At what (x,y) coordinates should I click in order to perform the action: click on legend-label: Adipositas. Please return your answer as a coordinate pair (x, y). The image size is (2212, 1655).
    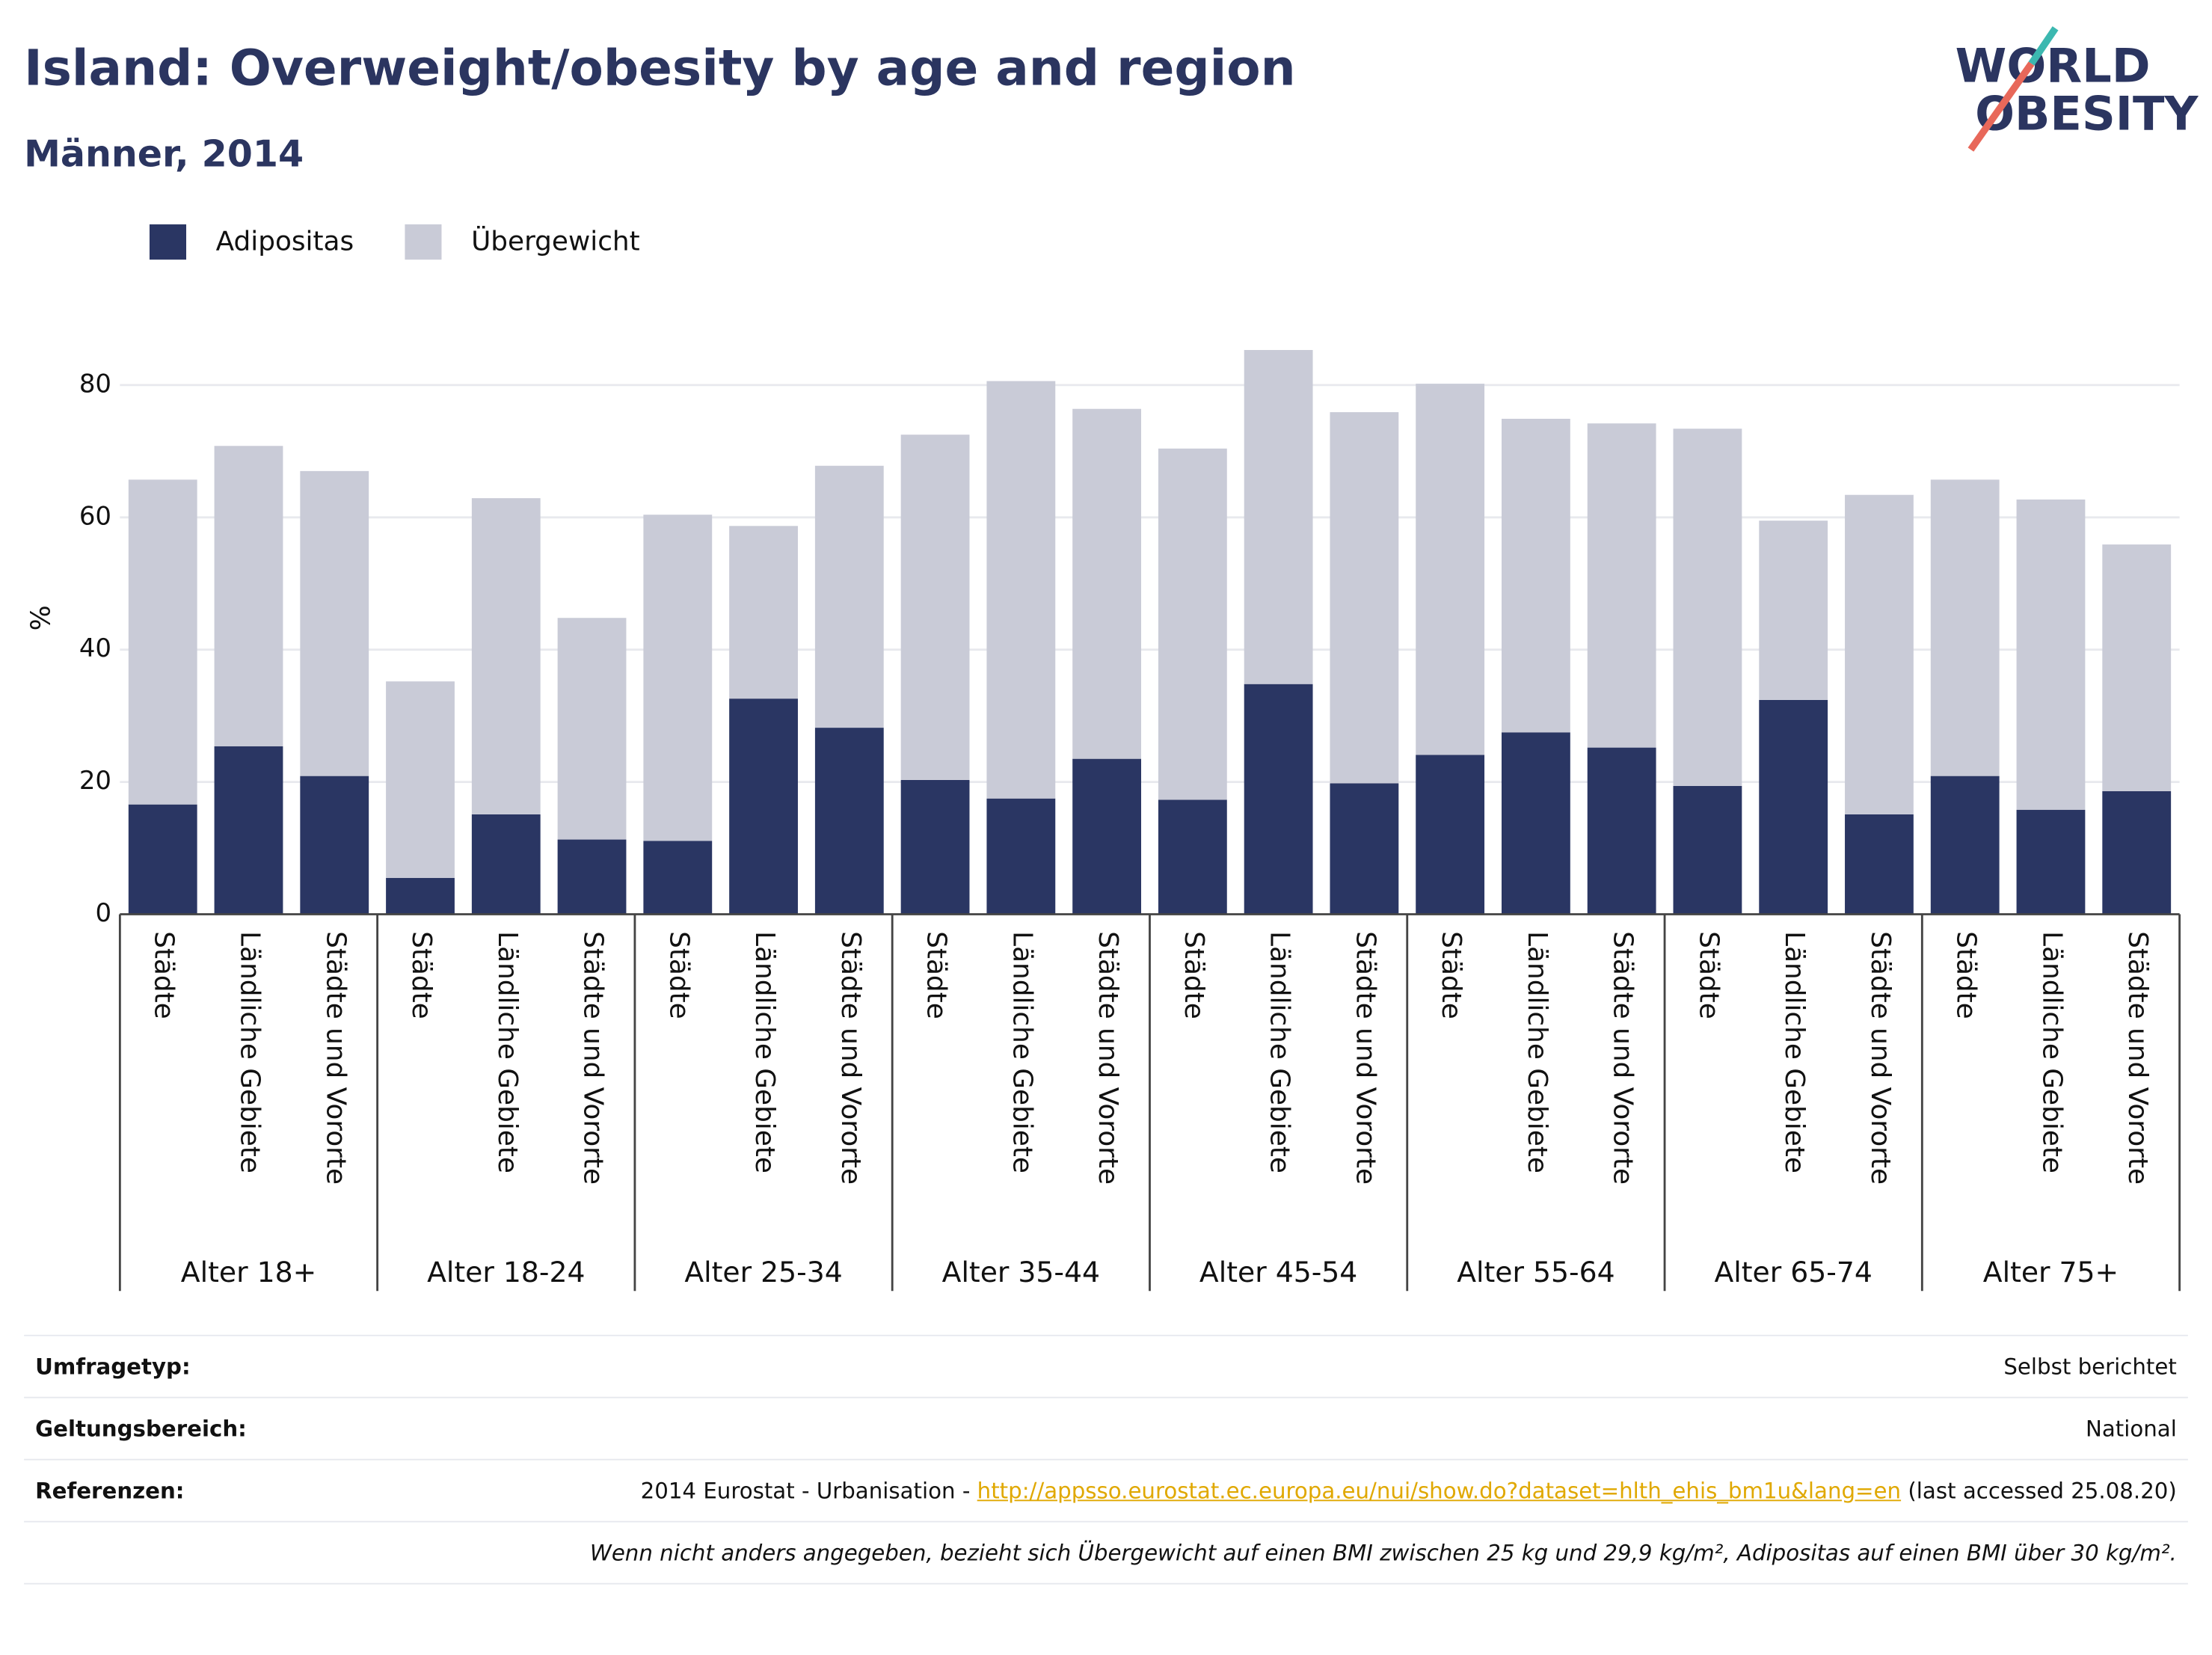
    Looking at the image, I should click on (285, 242).